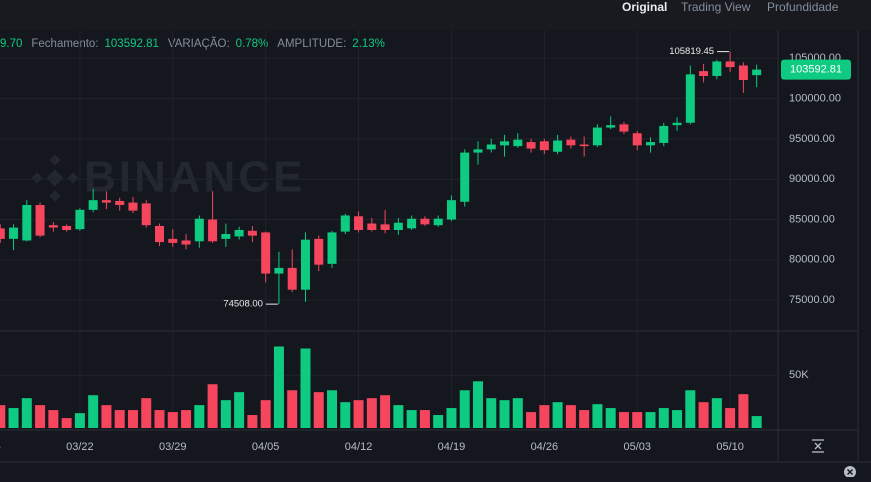  Describe the element at coordinates (452, 447) in the screenshot. I see `x-tick-label: 04/19` at that location.